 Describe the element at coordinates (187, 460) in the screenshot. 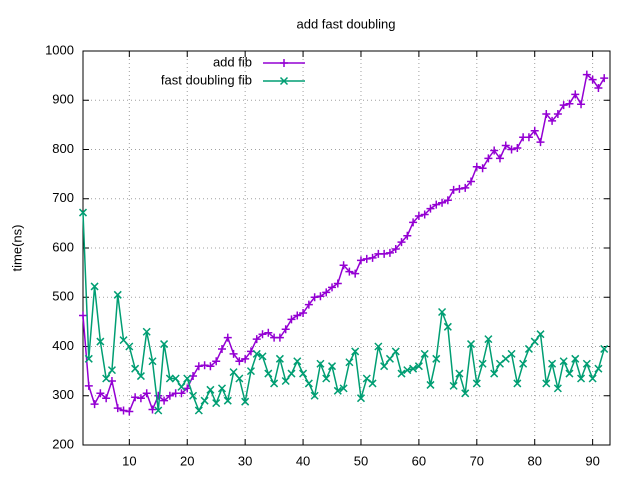

I see `x-tick-label: 20` at that location.